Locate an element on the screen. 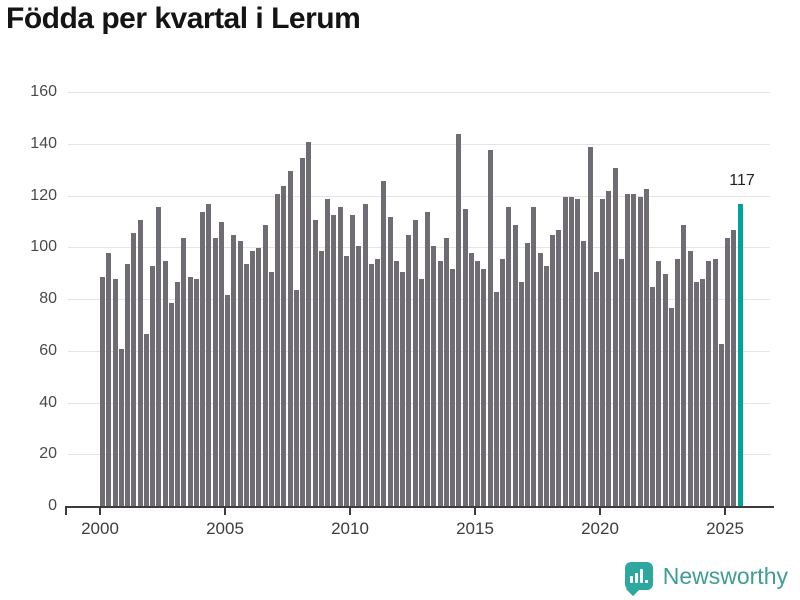 The height and width of the screenshot is (600, 800). newsworthy-logo: Newsworthy is located at coordinates (706, 576).